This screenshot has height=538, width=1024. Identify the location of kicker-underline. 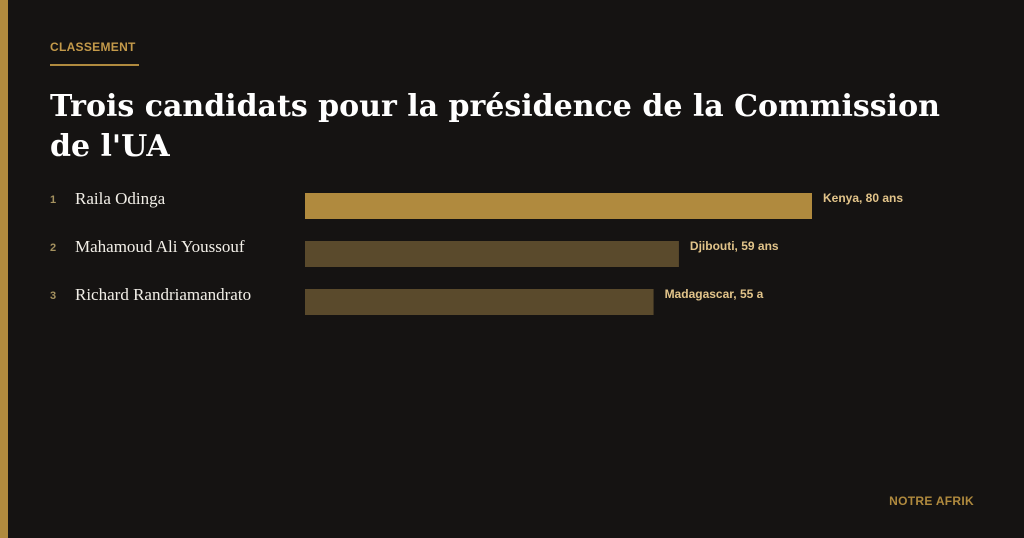
(94, 65).